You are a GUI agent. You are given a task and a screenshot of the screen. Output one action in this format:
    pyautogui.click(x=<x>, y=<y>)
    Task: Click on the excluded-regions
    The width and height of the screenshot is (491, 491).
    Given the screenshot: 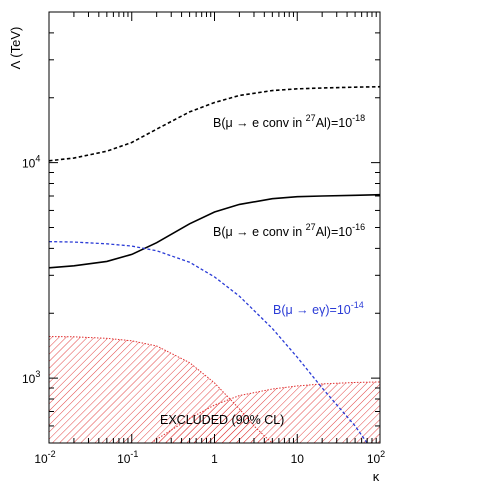 What is the action you would take?
    pyautogui.click(x=214, y=389)
    